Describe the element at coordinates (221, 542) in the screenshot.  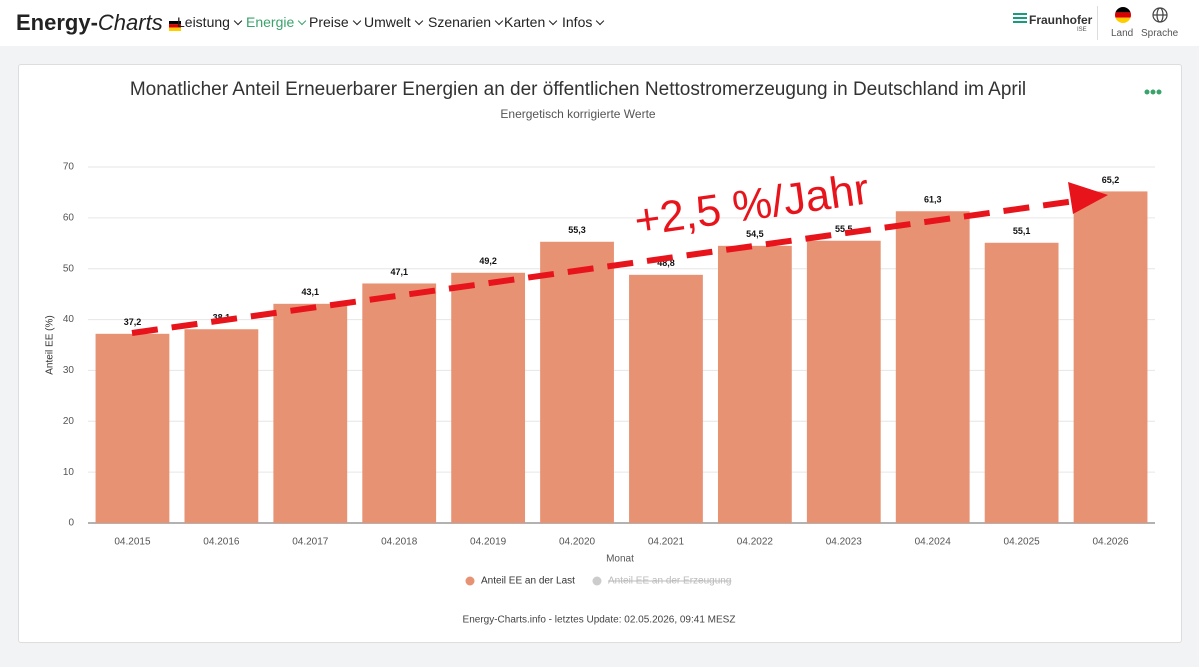
I see `x-tick-label: 04.2016` at that location.